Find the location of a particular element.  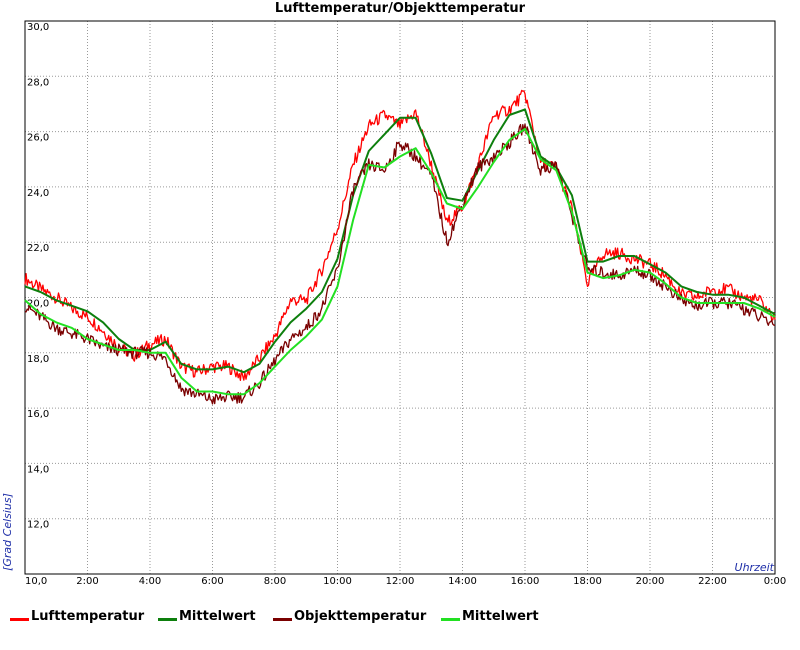

y-tick-label: 30,0 is located at coordinates (38, 27).